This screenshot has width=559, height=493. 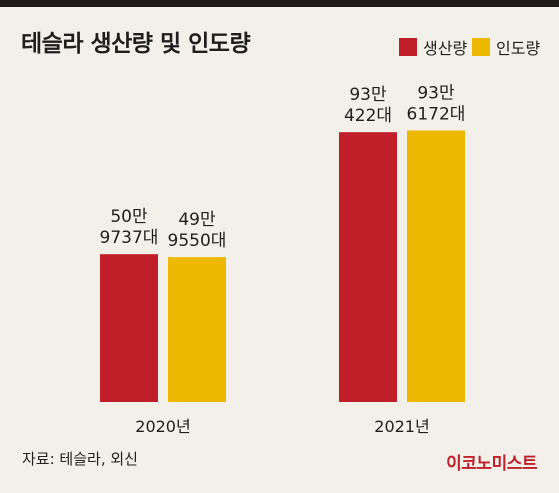 What do you see at coordinates (136, 44) in the screenshot?
I see `chart-title: 테슬라 생산량 및 인도량` at bounding box center [136, 44].